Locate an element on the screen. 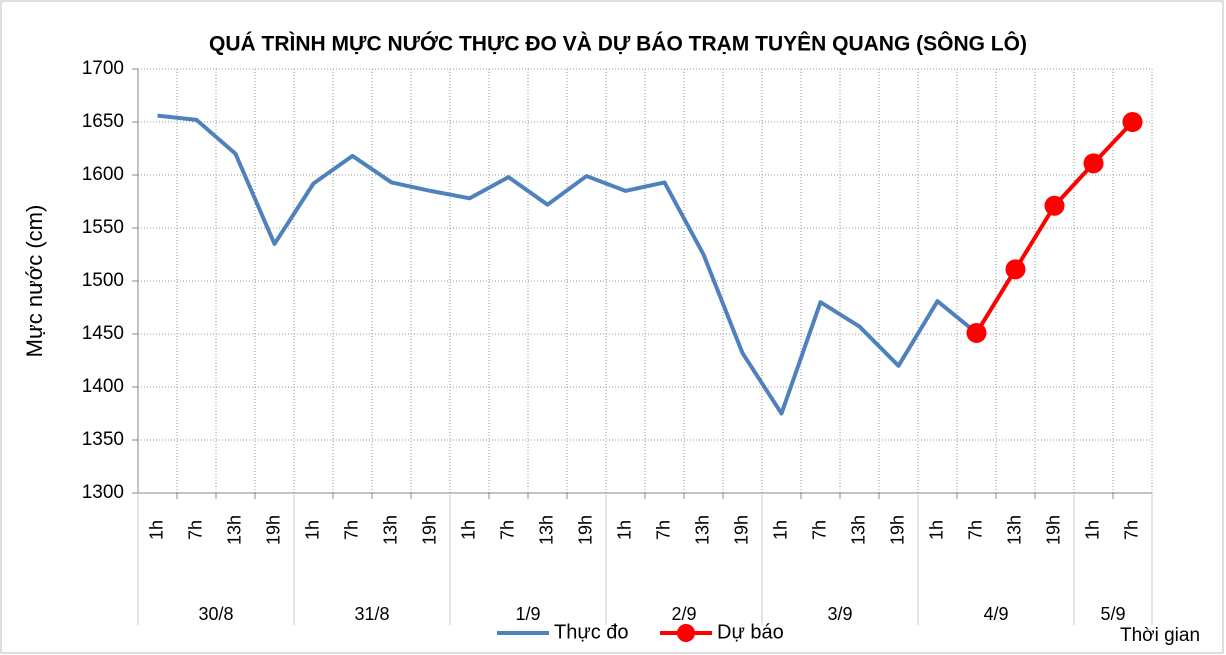 The width and height of the screenshot is (1226, 655). y-tick-label: 1550 is located at coordinates (103, 227).